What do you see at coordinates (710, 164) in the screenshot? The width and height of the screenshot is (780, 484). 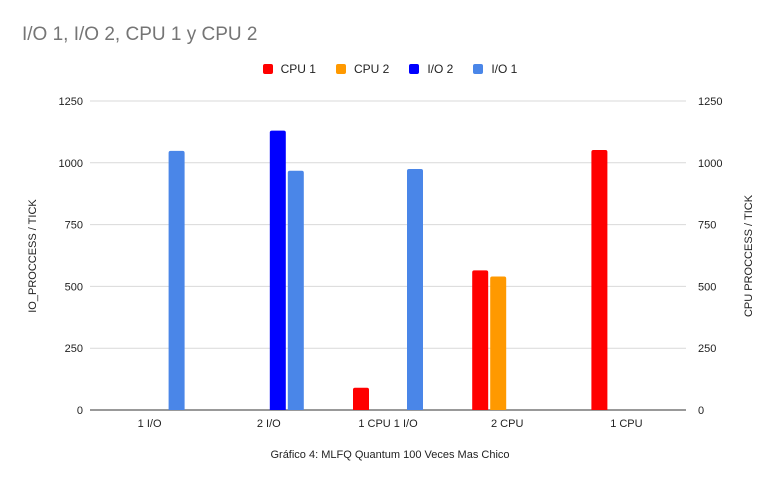 I see `y-tick-label-right: 1000` at bounding box center [710, 164].